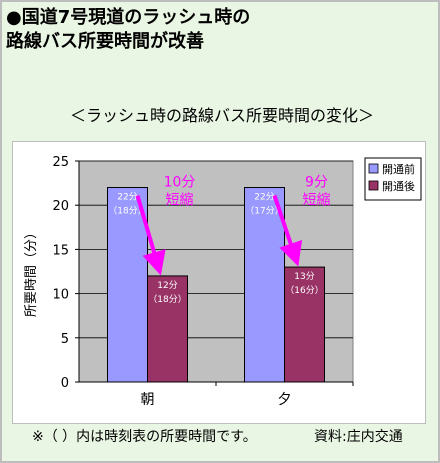 The height and width of the screenshot is (463, 440). What do you see at coordinates (60, 250) in the screenshot?
I see `y-tick-label: 15` at bounding box center [60, 250].